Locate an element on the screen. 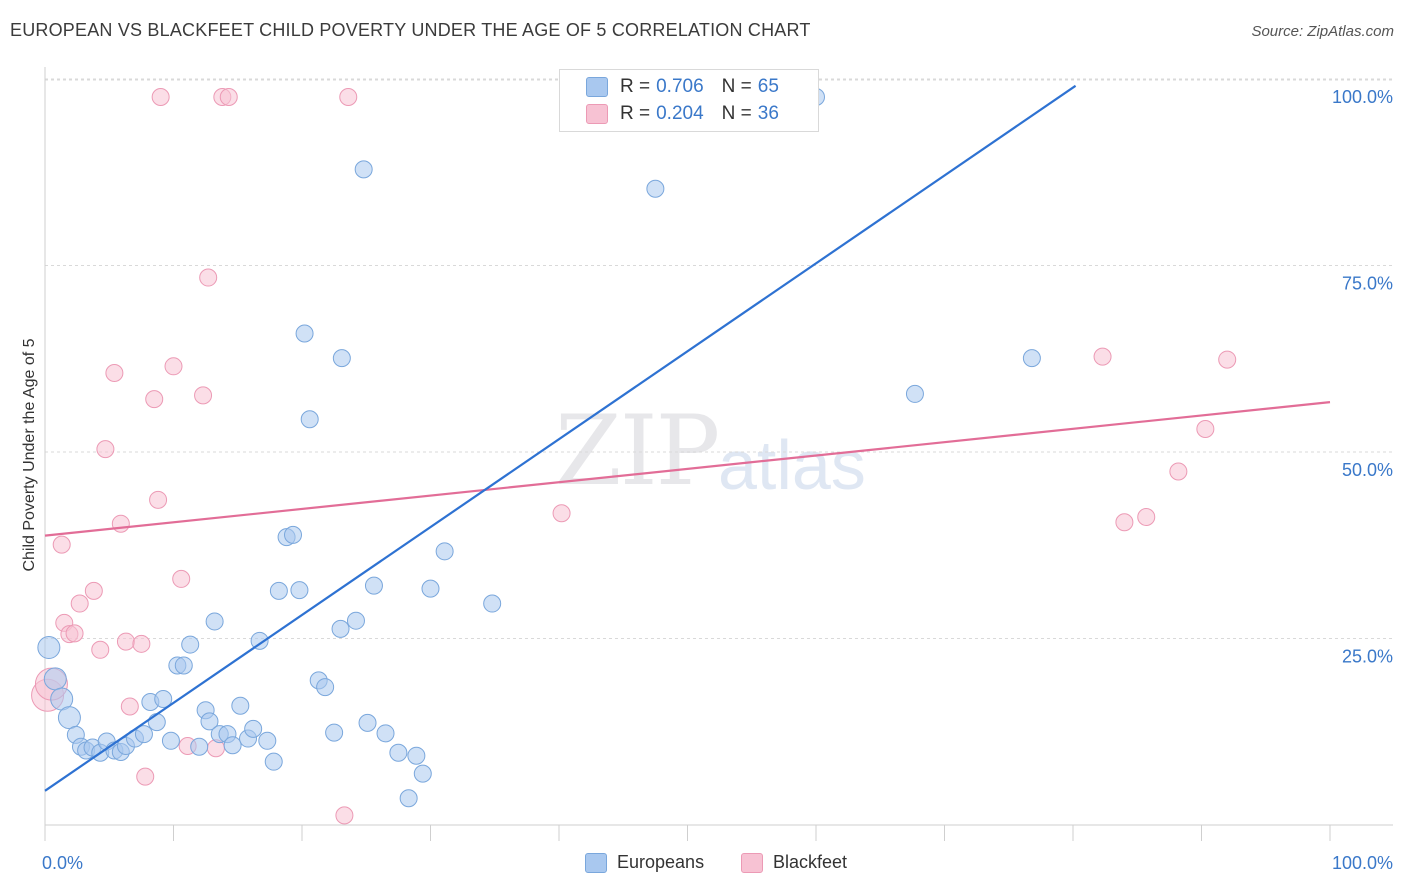 Image resolution: width=1406 pixels, height=892 pixels. blackfeet-trendline is located at coordinates (687, 469).